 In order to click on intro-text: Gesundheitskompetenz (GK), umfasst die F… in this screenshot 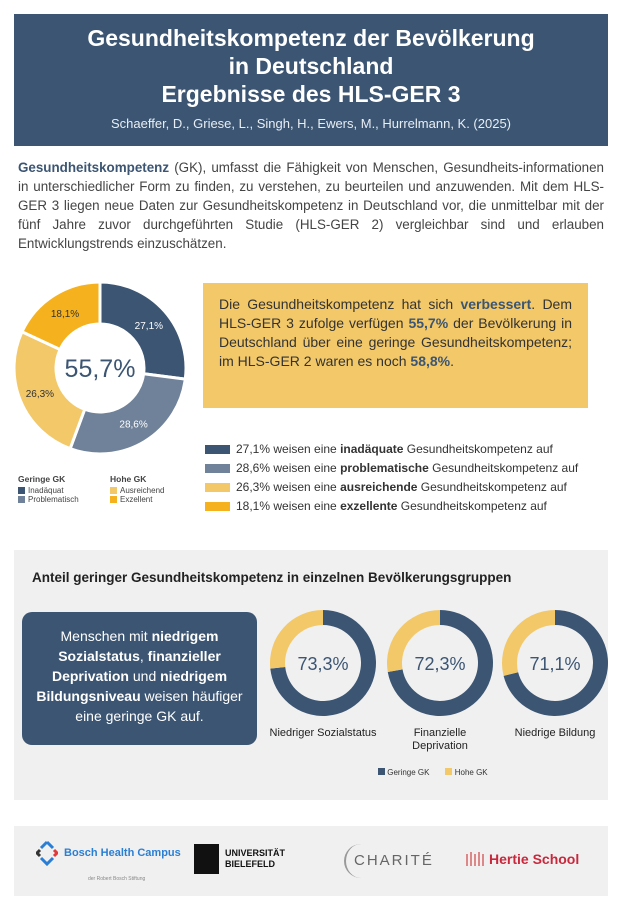, I will do `click(311, 205)`.